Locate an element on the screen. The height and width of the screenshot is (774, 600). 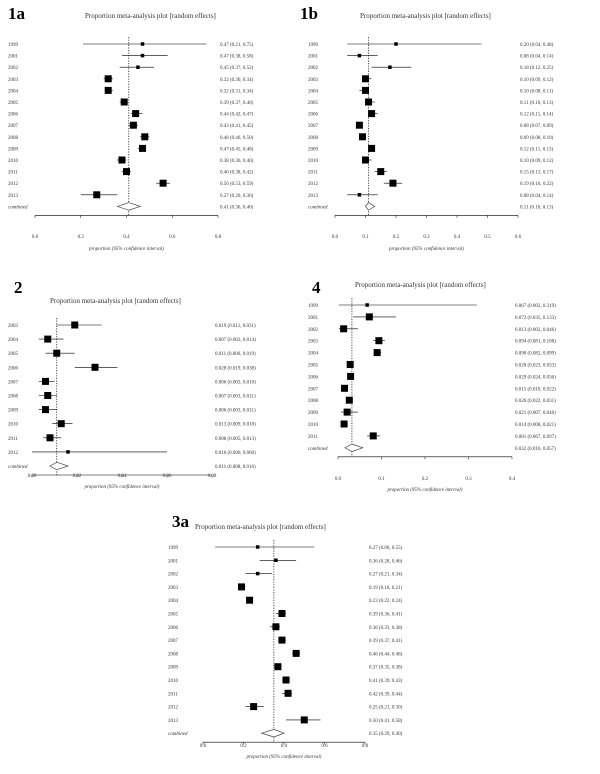
ci-value: 0.32 (0.31, 0.34) is located at coordinates (237, 91).